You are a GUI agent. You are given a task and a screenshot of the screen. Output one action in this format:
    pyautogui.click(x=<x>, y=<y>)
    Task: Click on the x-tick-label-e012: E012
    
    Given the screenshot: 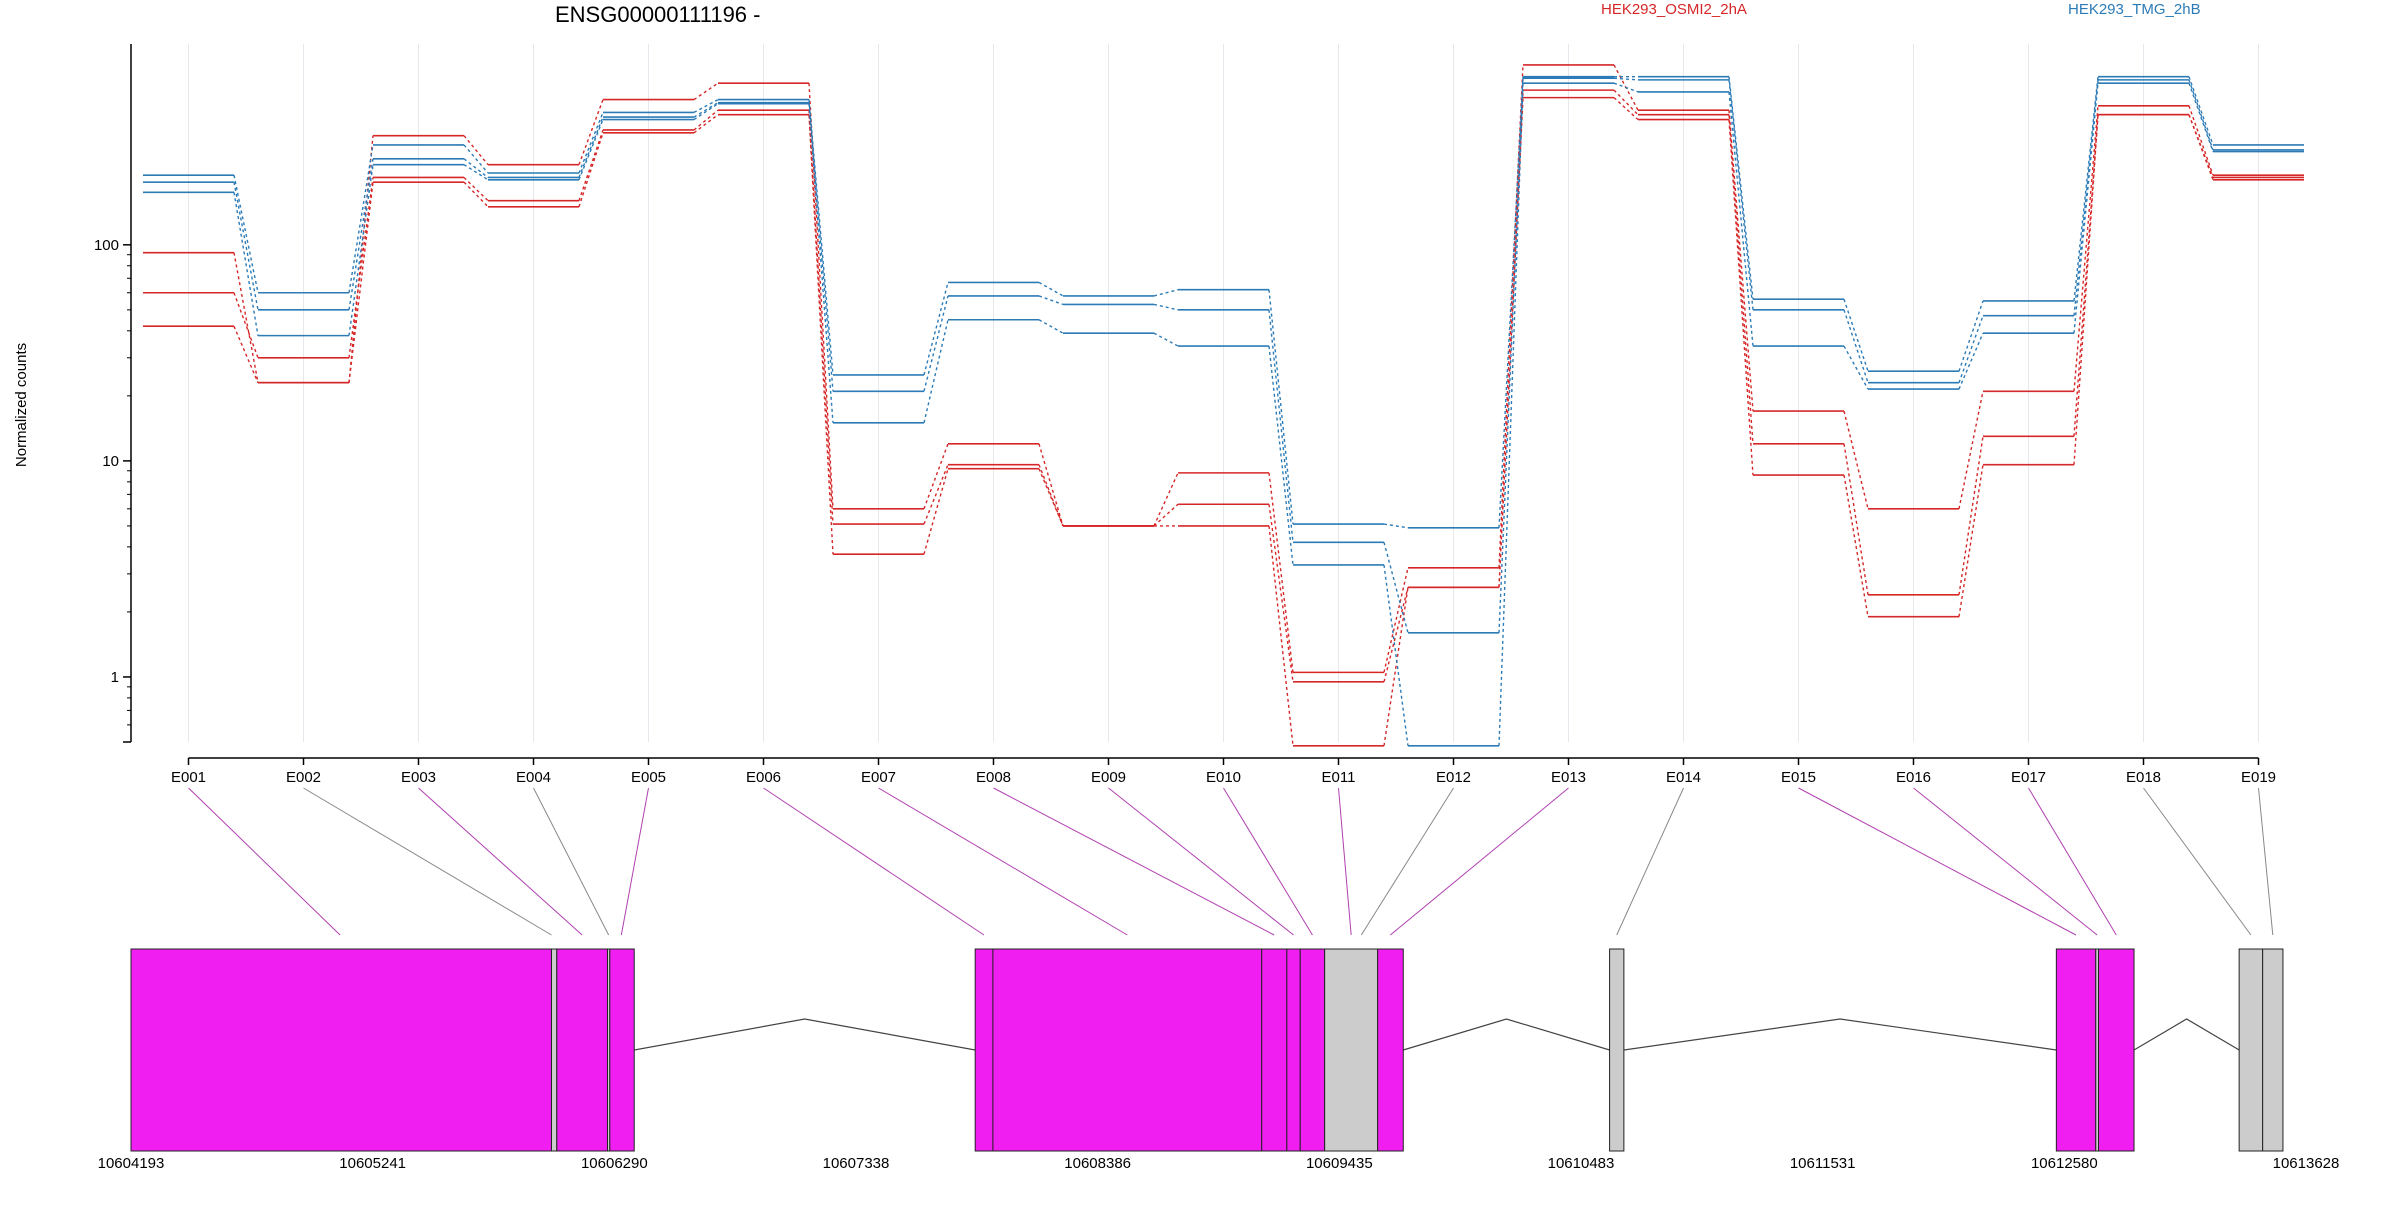 What is the action you would take?
    pyautogui.click(x=1453, y=777)
    